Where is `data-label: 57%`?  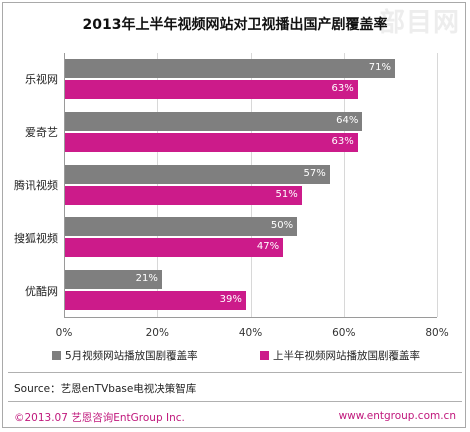 data-label: 57% is located at coordinates (314, 173).